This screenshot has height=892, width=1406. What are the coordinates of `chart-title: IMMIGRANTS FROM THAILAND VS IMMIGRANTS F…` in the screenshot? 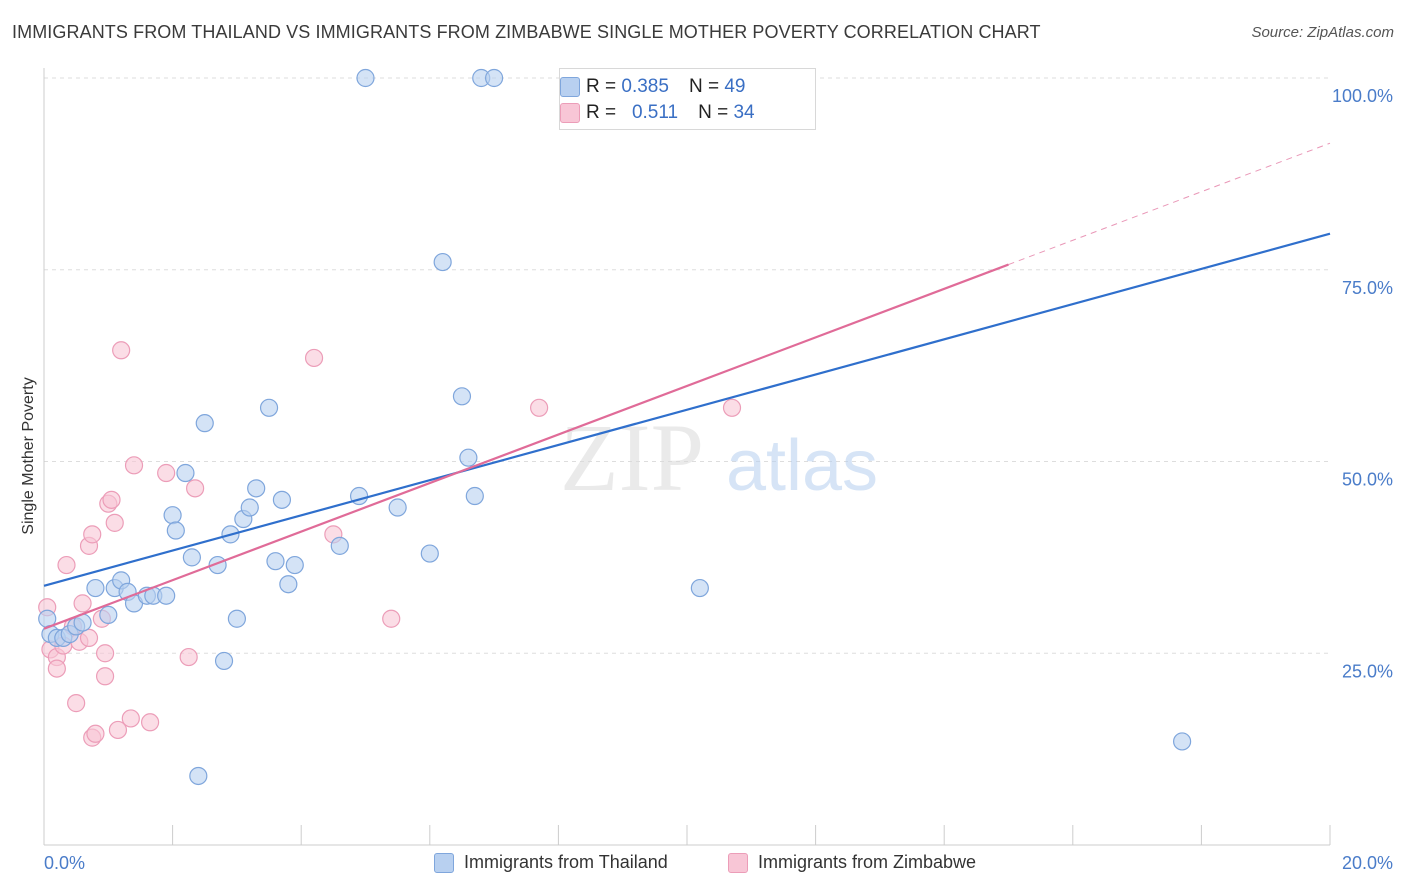 It's located at (526, 32).